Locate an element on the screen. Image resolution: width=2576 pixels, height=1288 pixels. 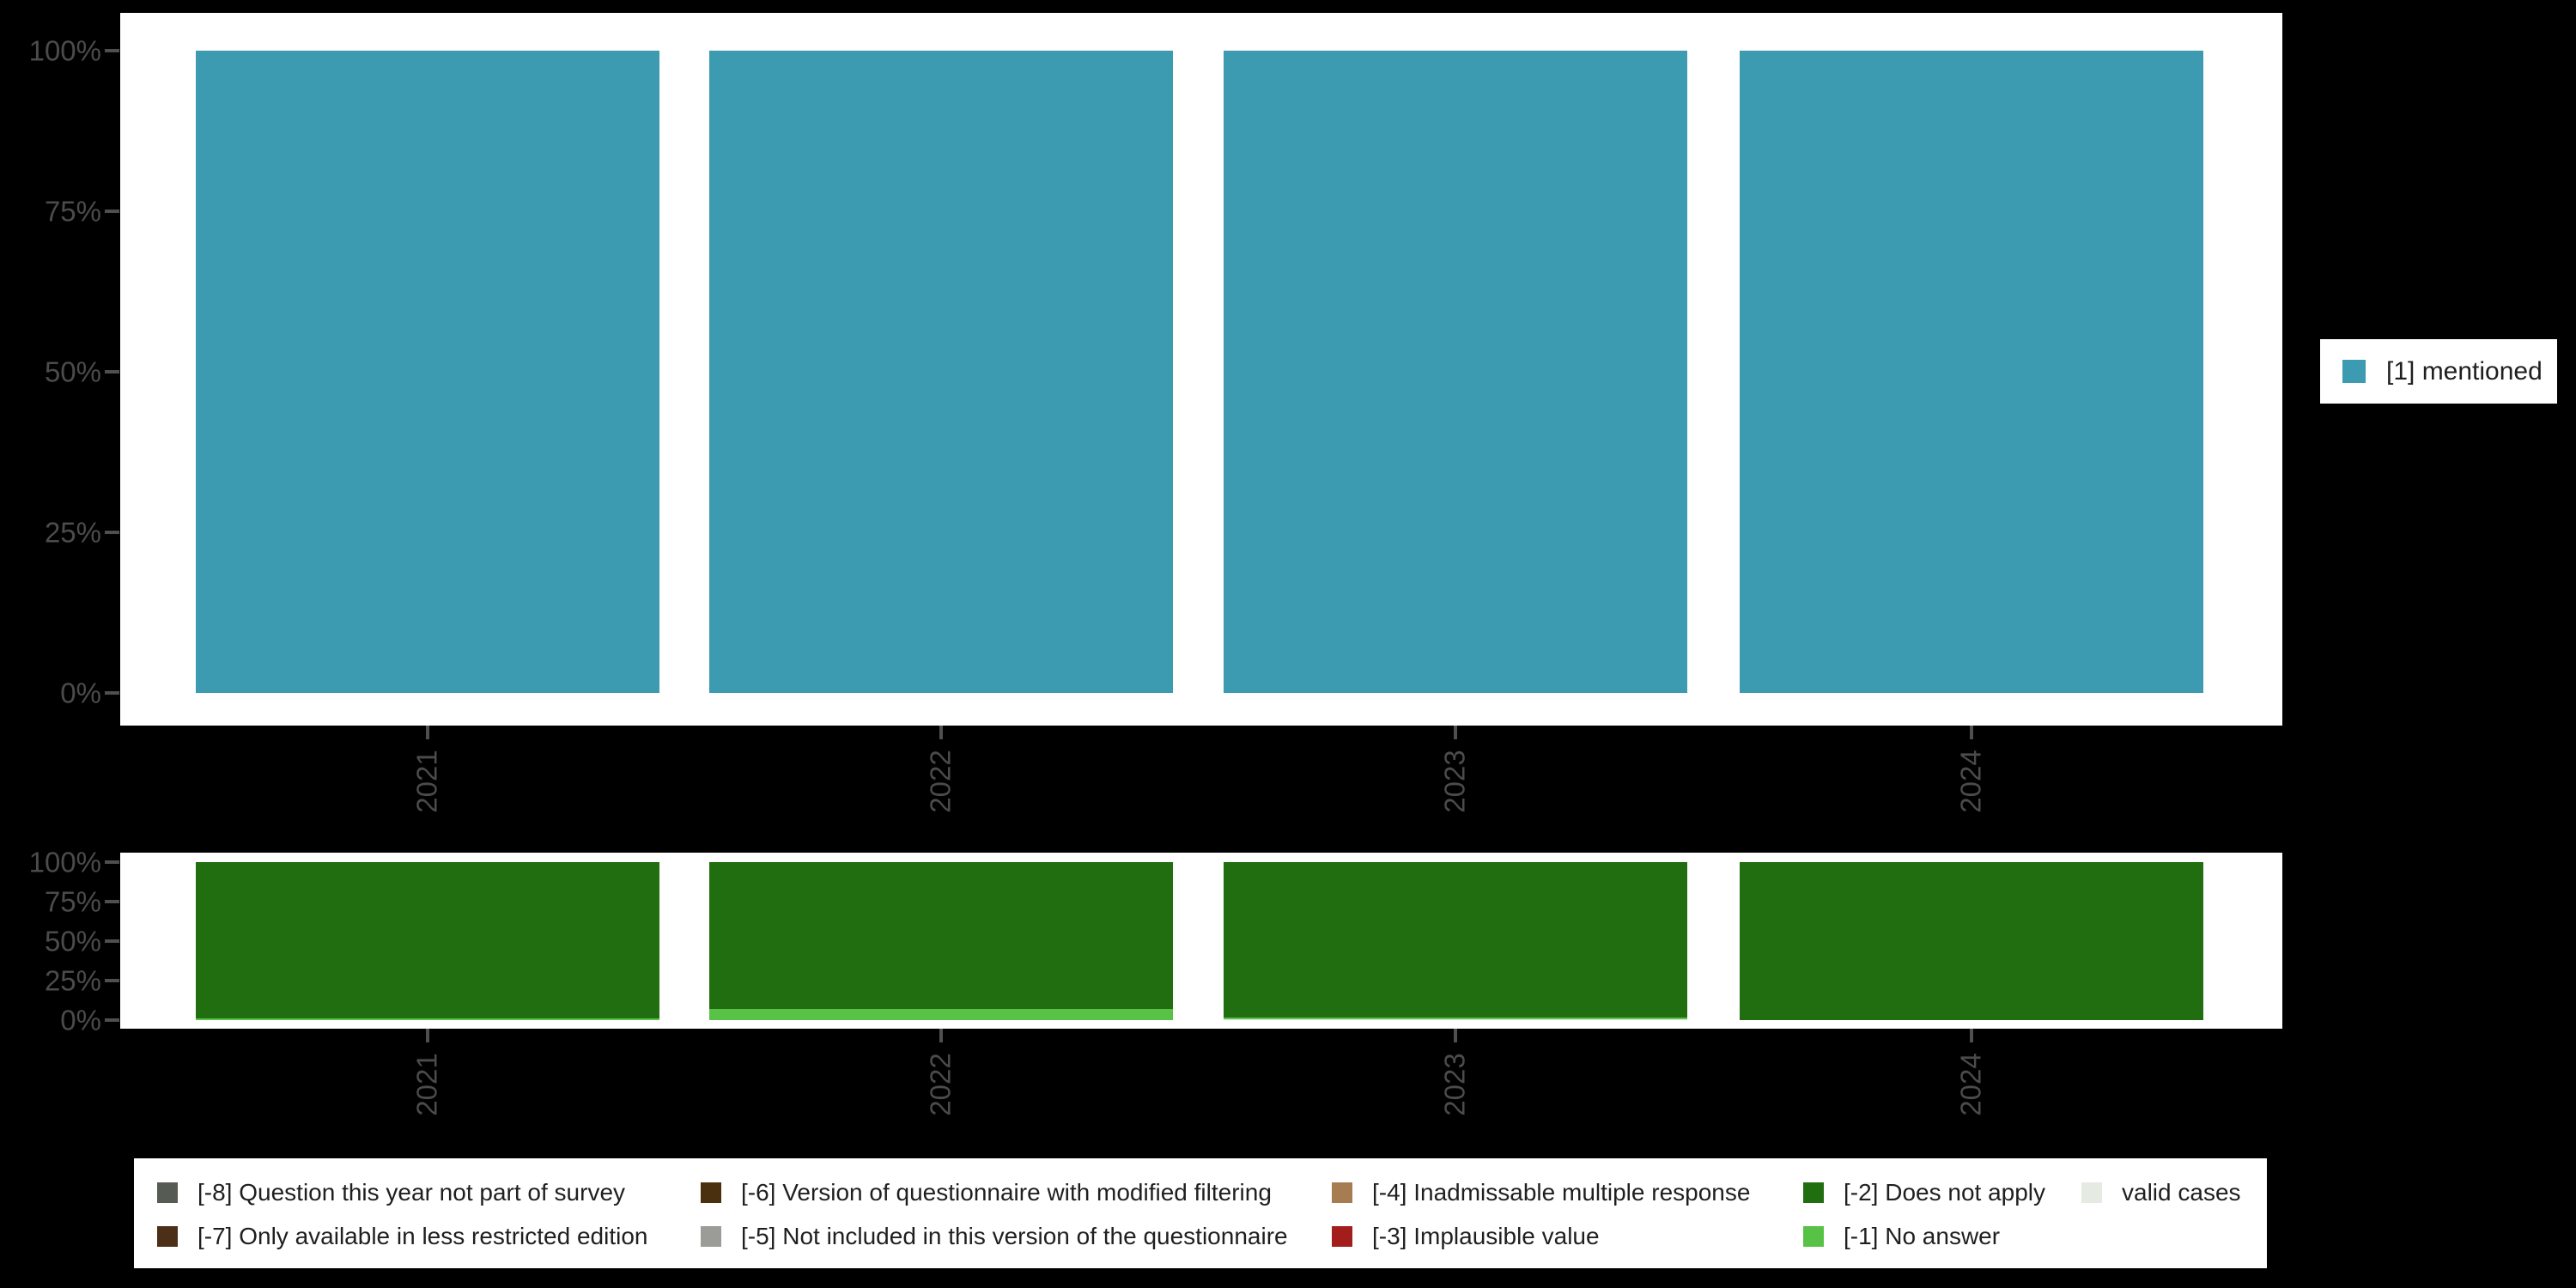
legend-item-label: [-2] Does not apply is located at coordinates (1945, 1192).